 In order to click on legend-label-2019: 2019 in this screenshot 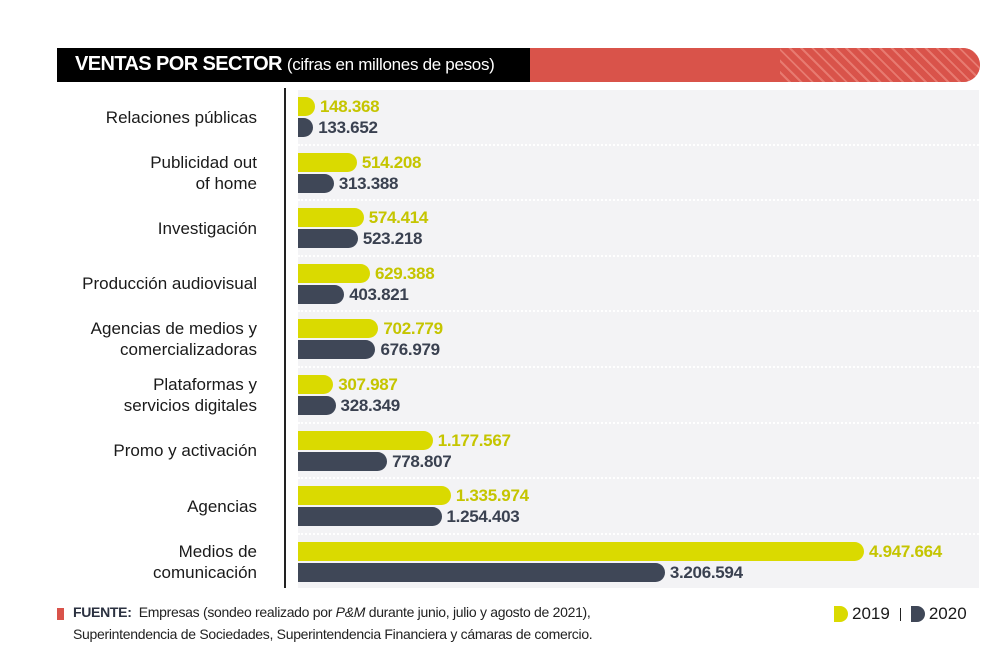, I will do `click(871, 613)`.